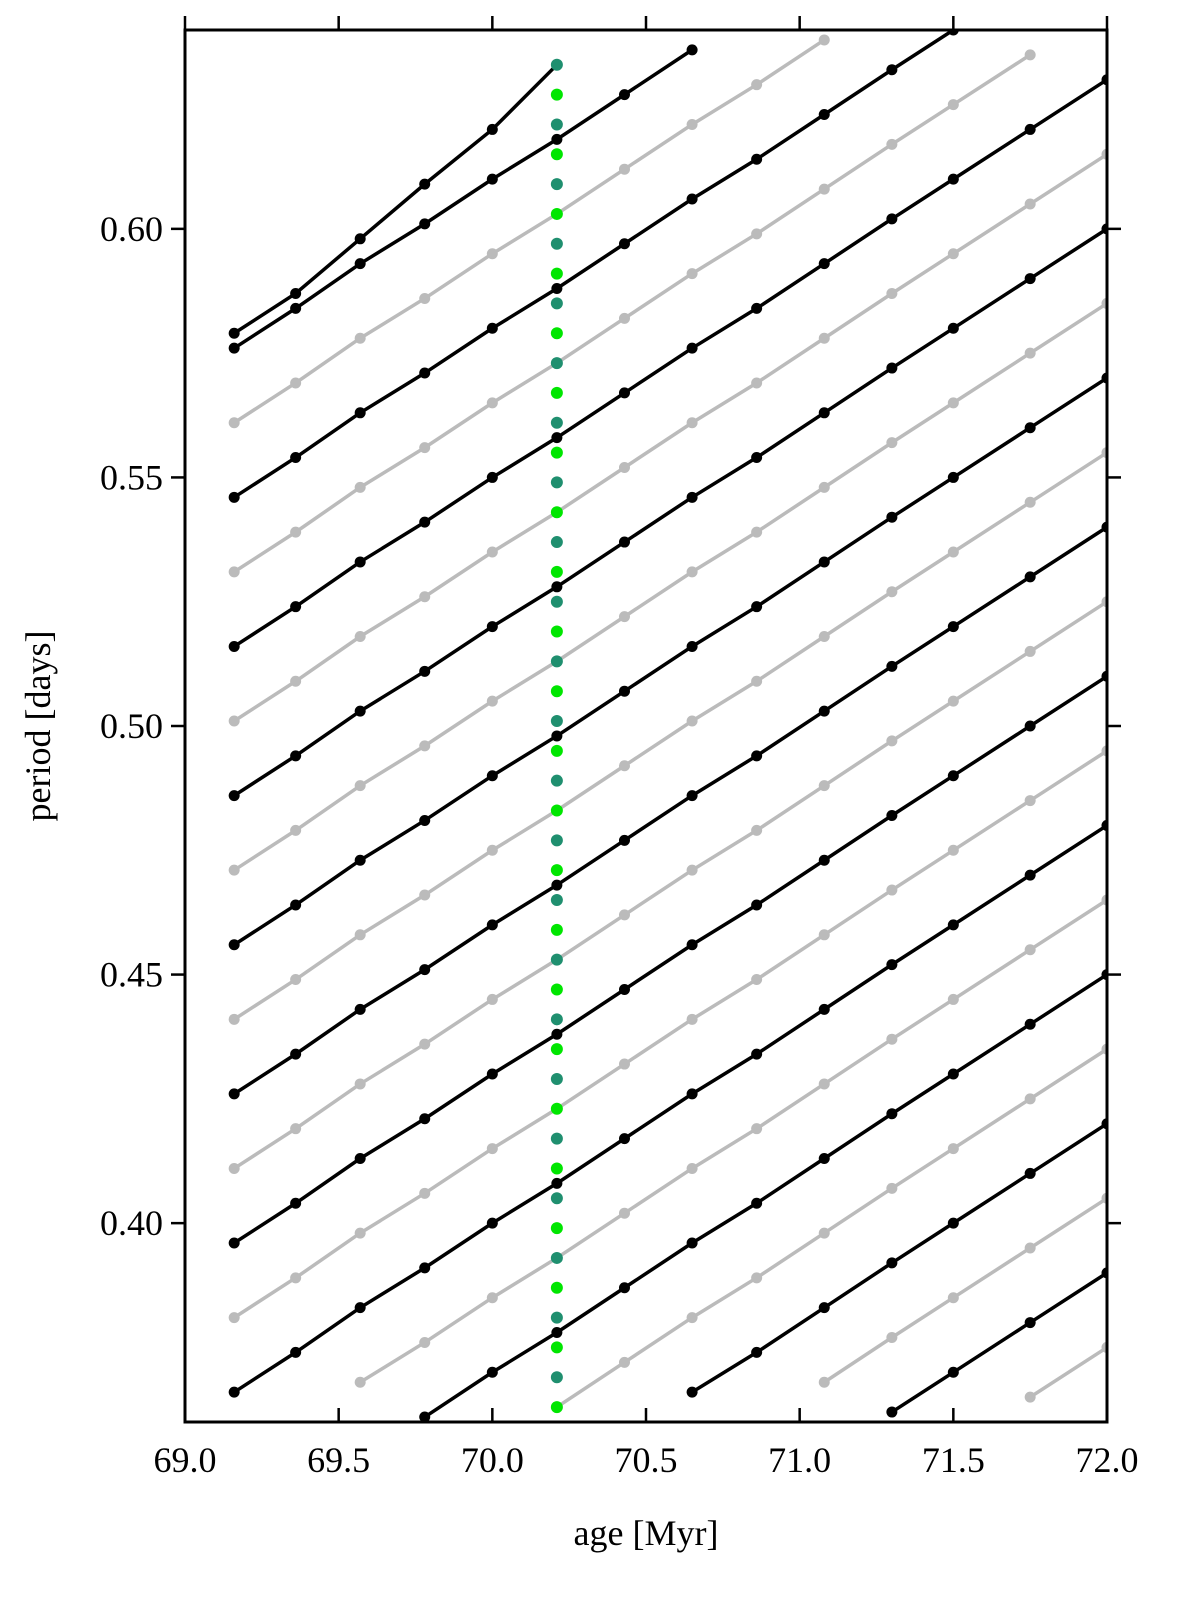 The image size is (1200, 1620). Describe the element at coordinates (1068, 1372) in the screenshot. I see `series-line` at that location.